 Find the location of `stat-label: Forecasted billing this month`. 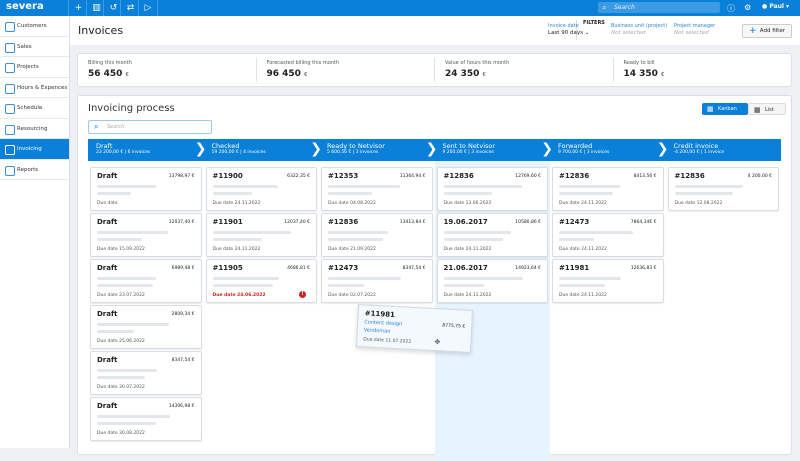

stat-label: Forecasted billing this month is located at coordinates (303, 63).